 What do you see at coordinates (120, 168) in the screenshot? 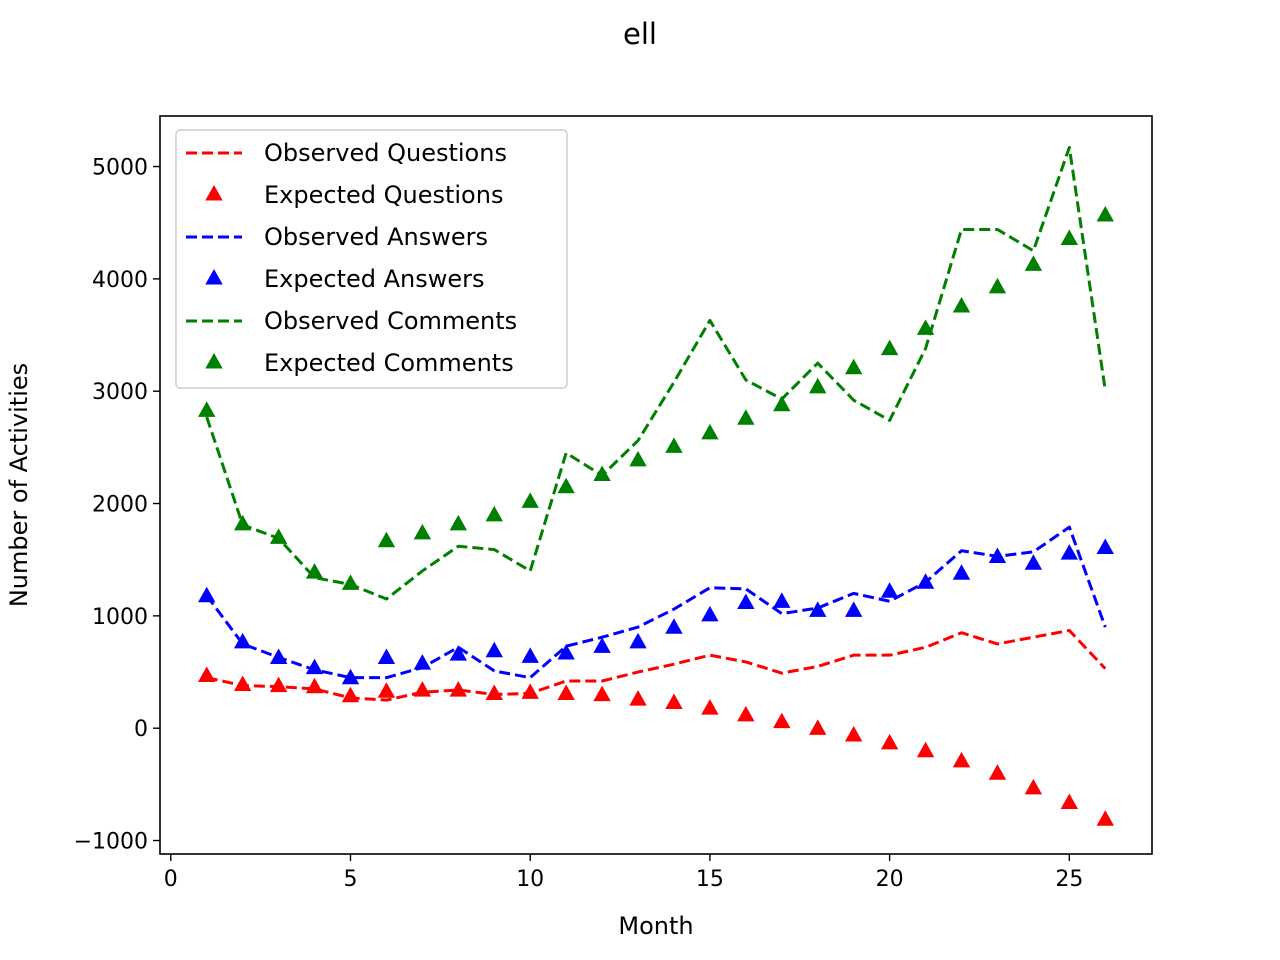
I see `y-tick-label: 5000` at bounding box center [120, 168].